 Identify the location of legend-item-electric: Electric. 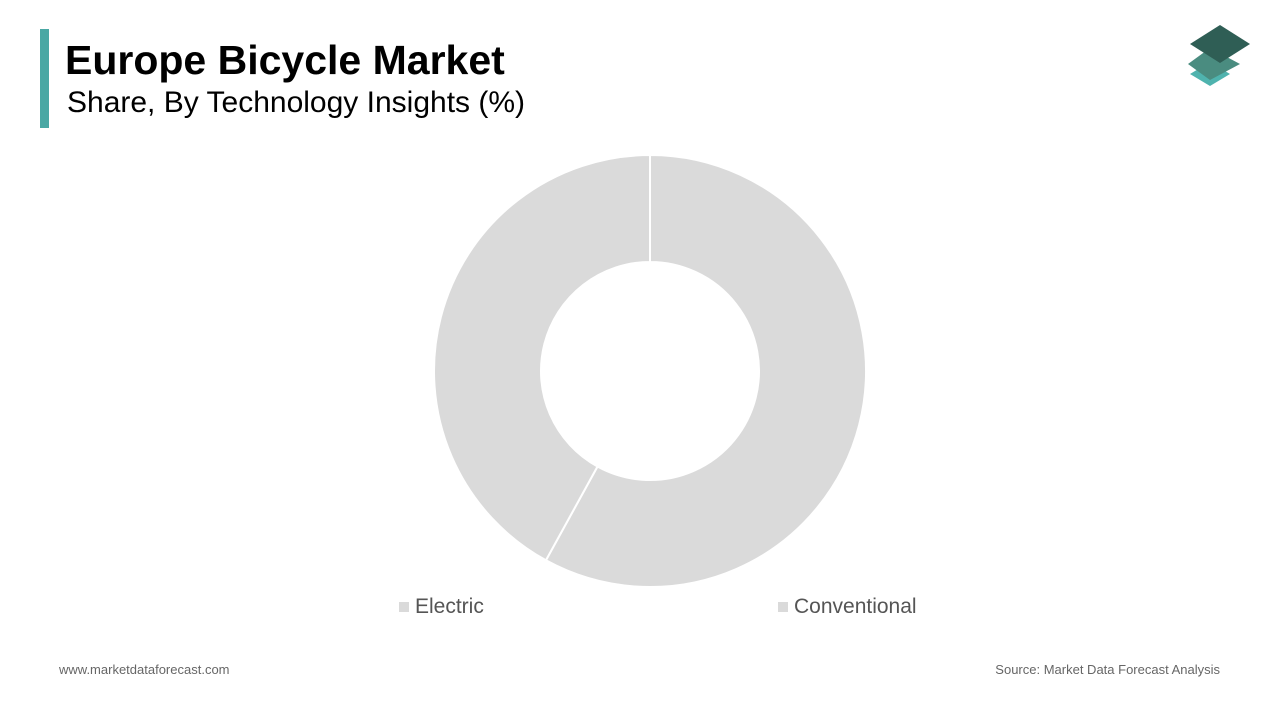
(441, 607).